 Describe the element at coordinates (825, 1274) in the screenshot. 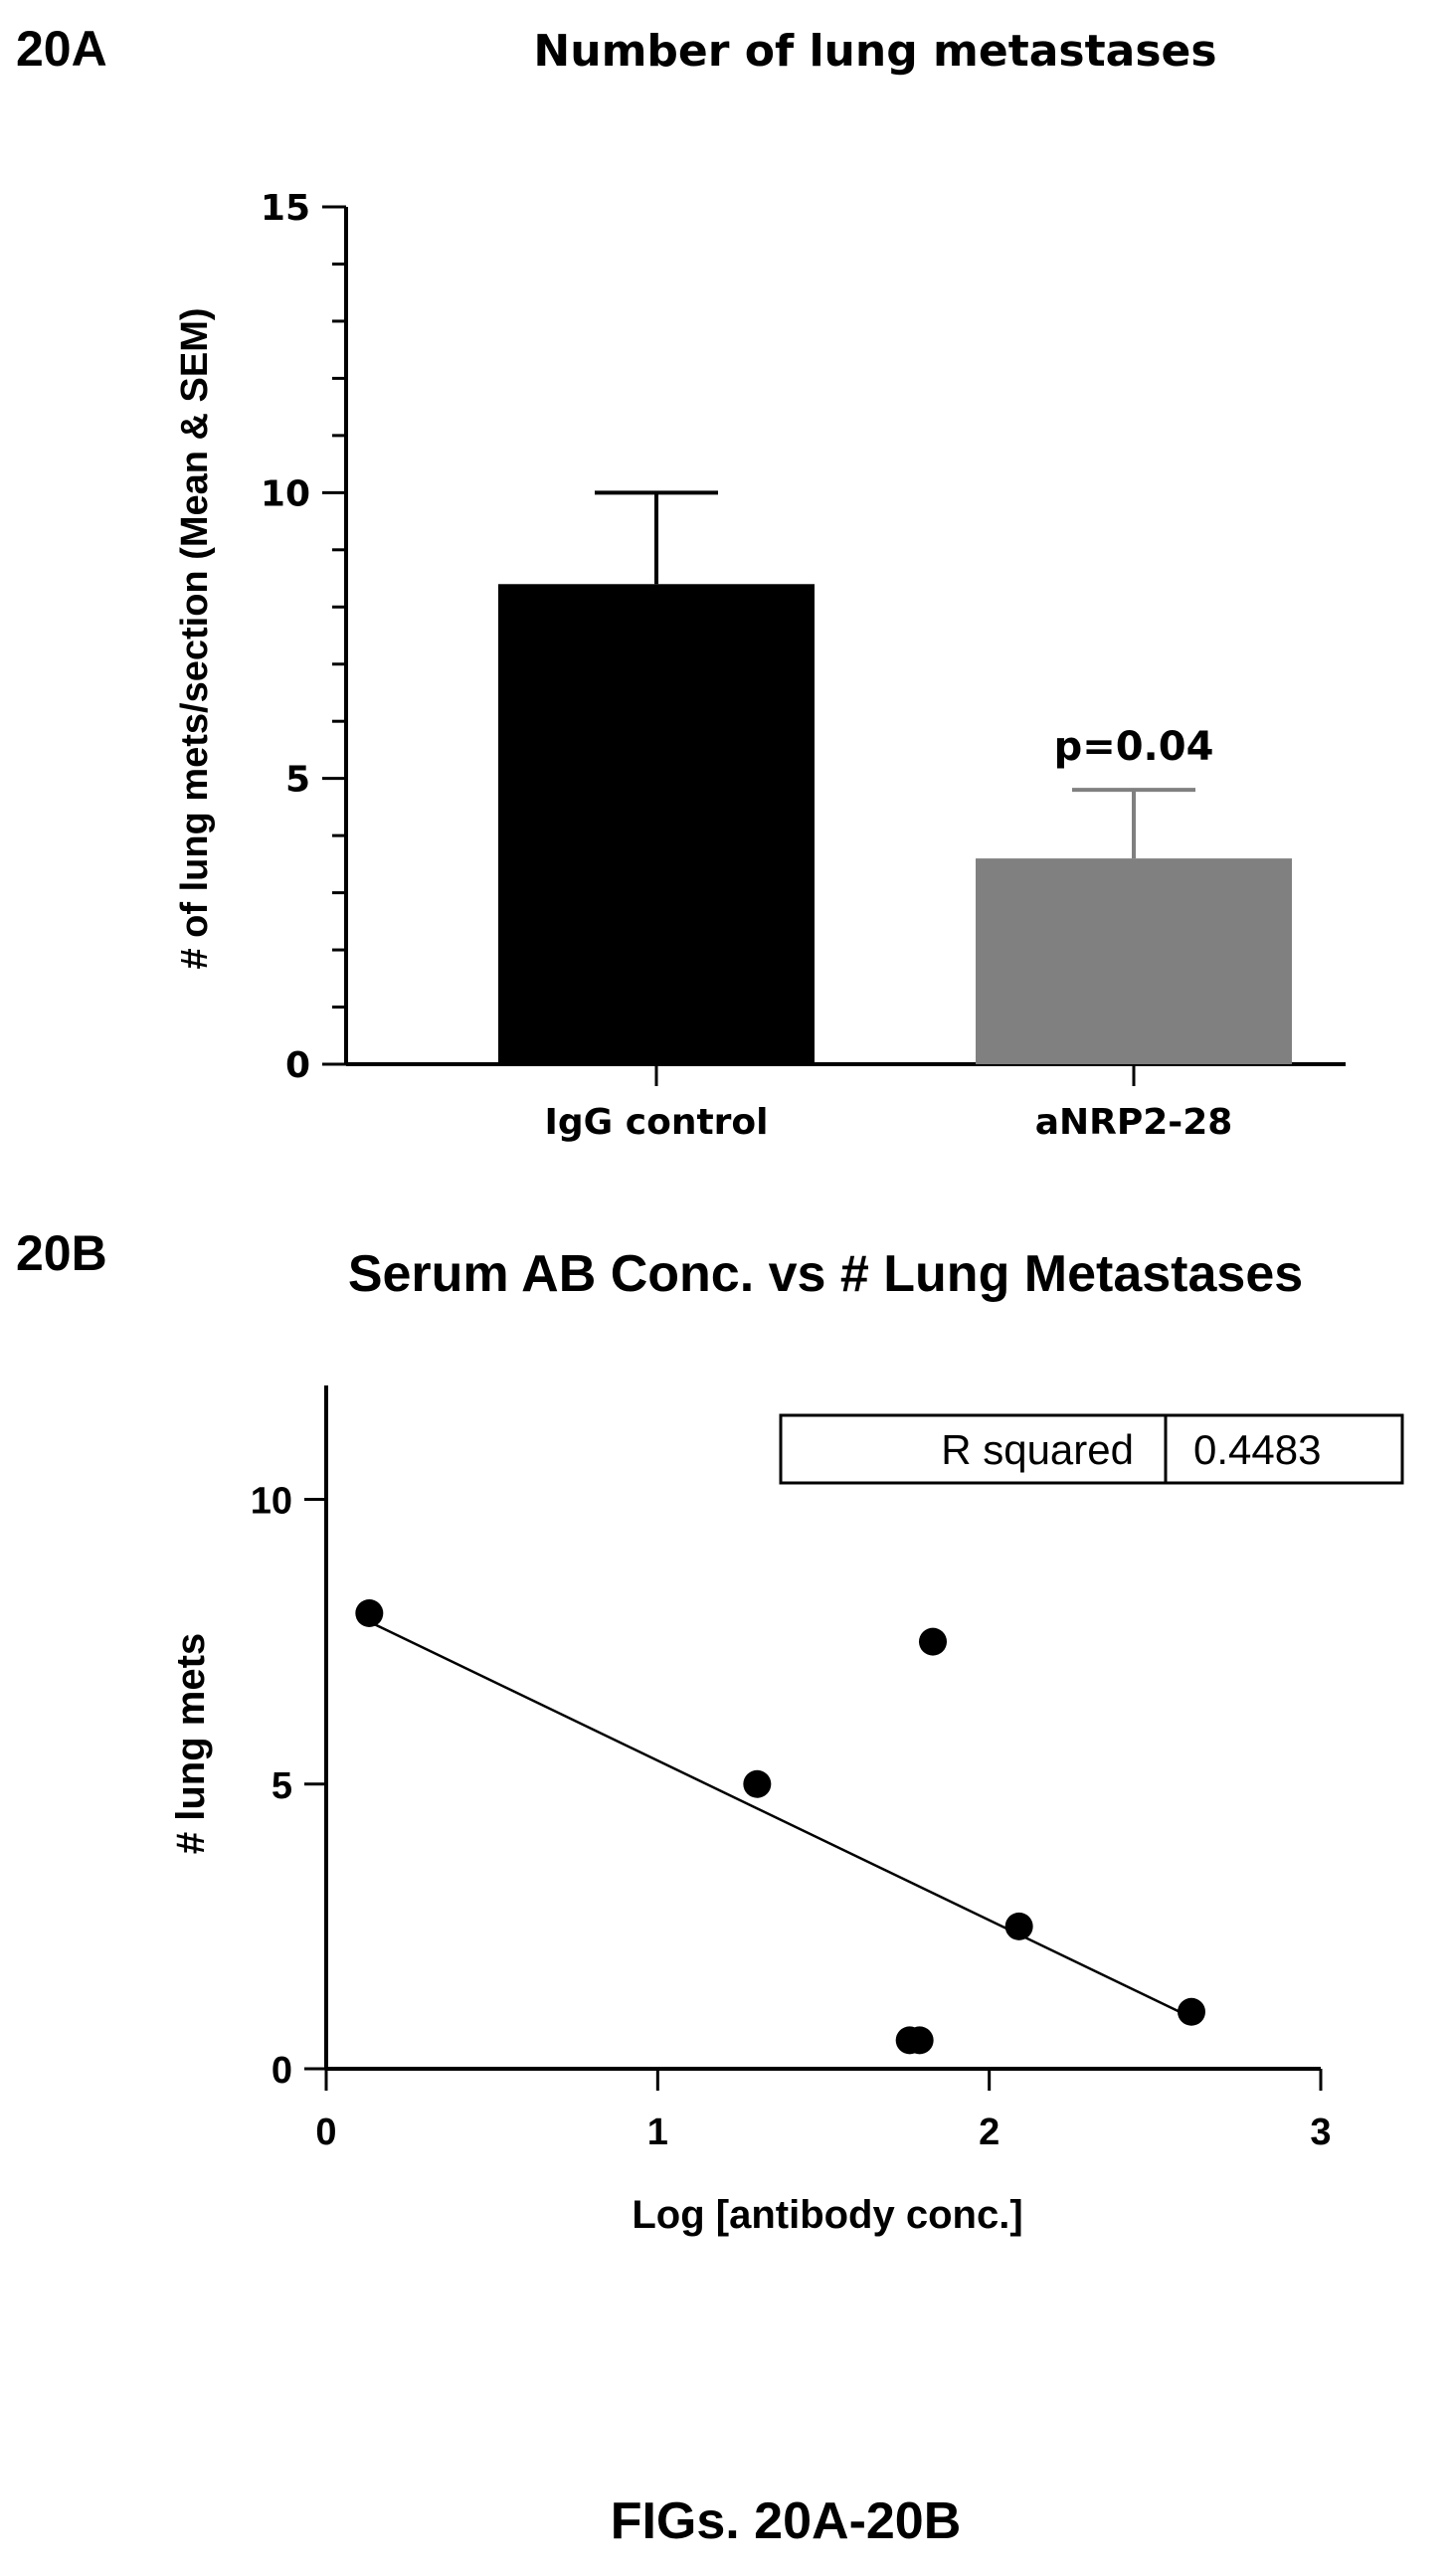

I see `chart-b-title: Serum AB Conc. vs # Lung Metastases` at that location.